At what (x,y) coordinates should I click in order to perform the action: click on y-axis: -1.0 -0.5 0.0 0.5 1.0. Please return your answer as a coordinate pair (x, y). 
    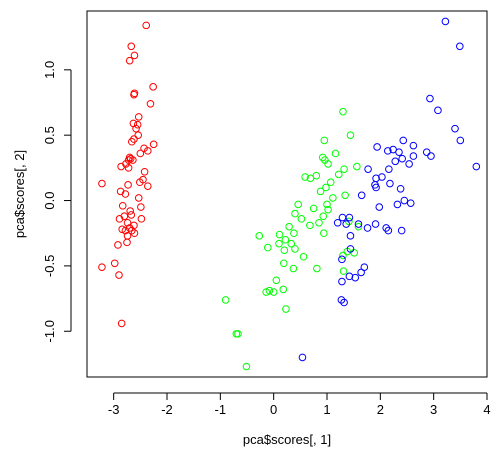
    Looking at the image, I should click on (57, 201).